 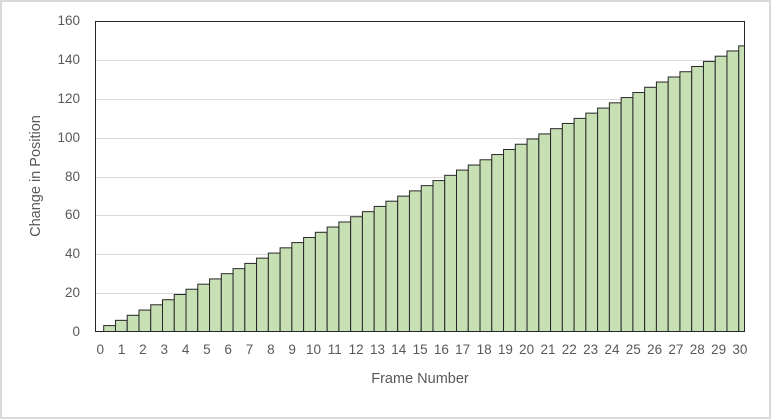 I want to click on x-tick-label: 29, so click(x=719, y=349).